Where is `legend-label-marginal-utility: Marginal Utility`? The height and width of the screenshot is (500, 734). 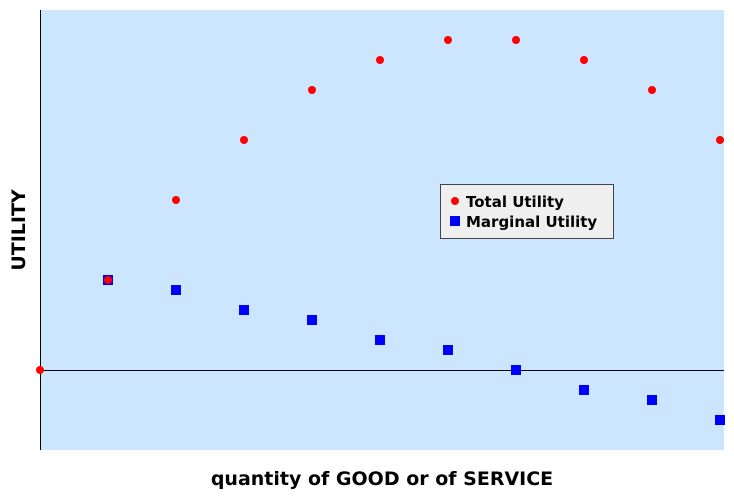 legend-label-marginal-utility: Marginal Utility is located at coordinates (531, 222).